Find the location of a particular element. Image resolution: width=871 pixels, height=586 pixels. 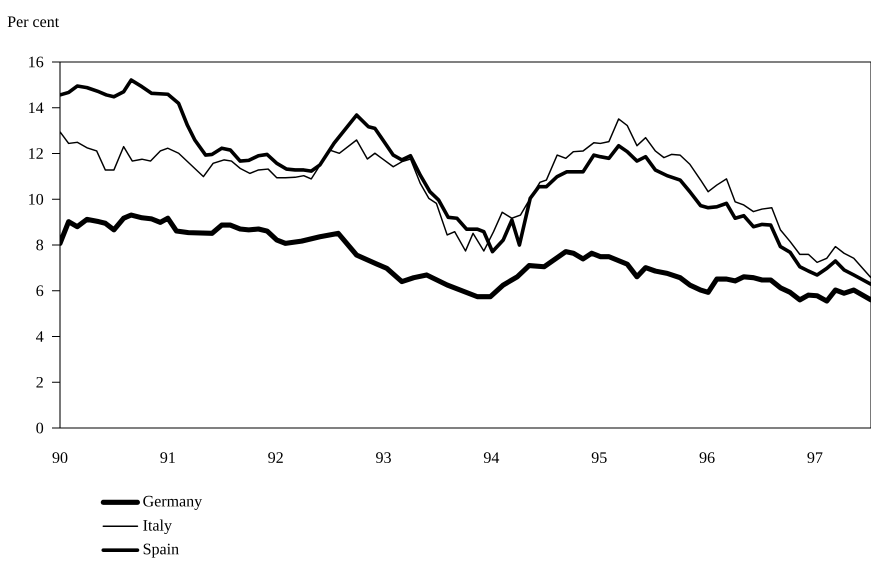

y-tick-label: 0 is located at coordinates (40, 428).